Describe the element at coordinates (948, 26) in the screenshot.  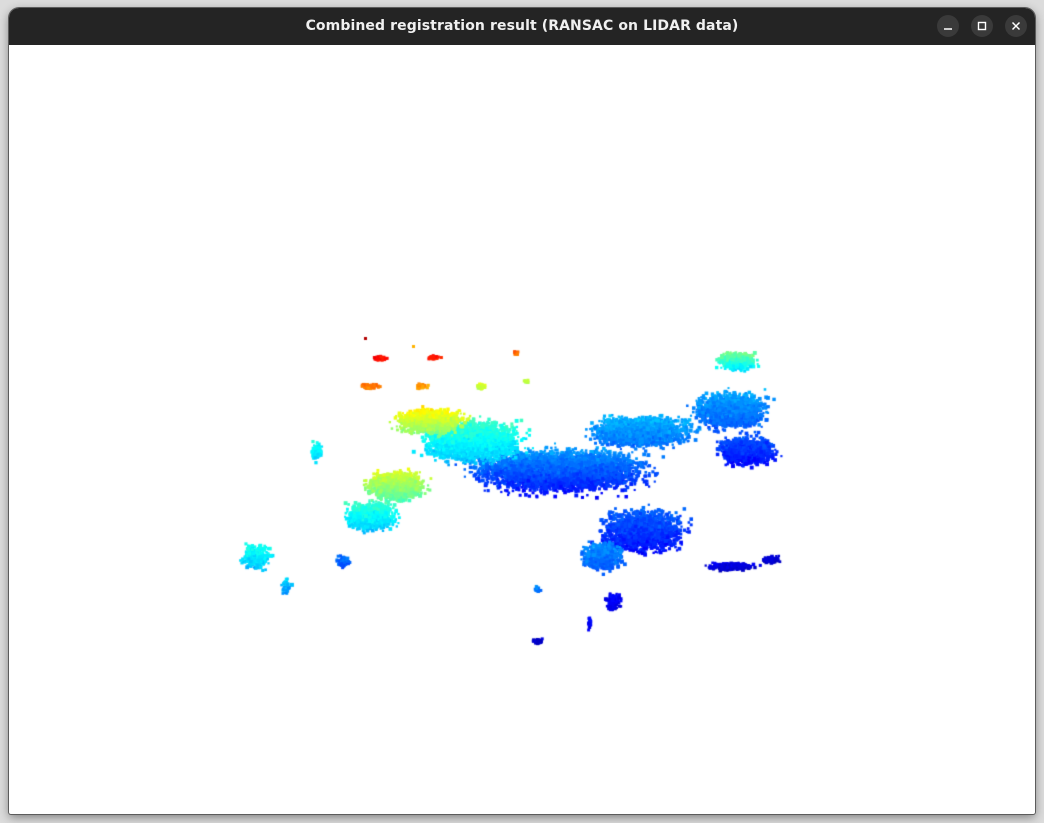
I see `minimize-button` at that location.